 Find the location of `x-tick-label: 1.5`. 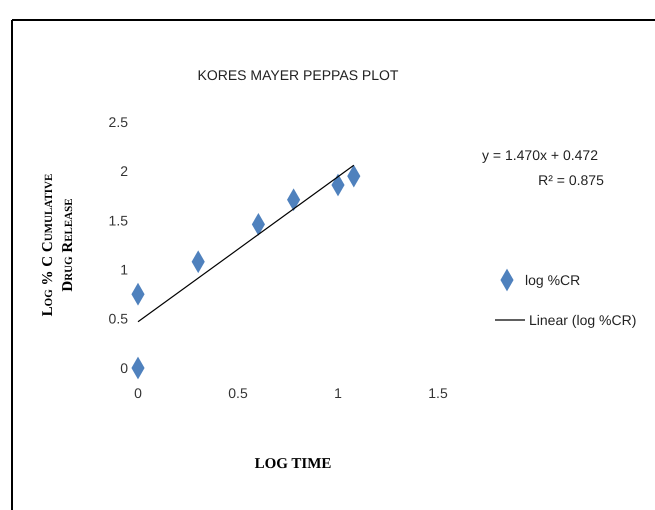

x-tick-label: 1.5 is located at coordinates (438, 393).